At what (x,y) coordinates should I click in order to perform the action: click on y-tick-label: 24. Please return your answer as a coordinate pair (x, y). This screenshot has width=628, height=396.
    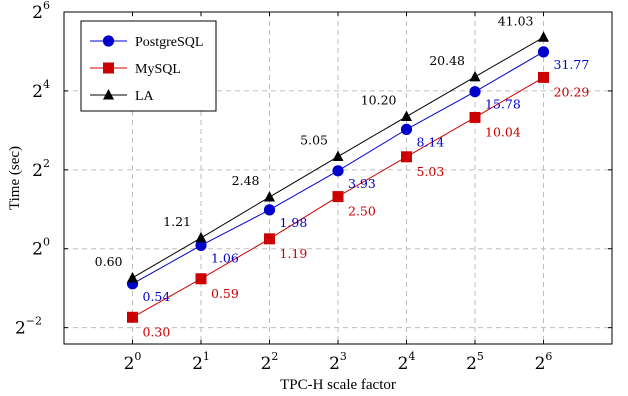
    Looking at the image, I should click on (41, 90).